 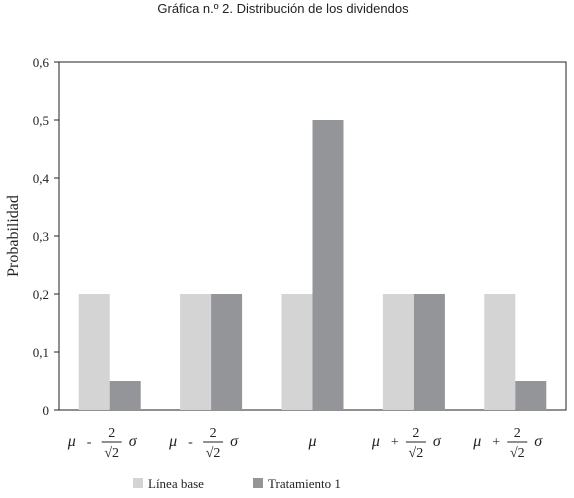 I want to click on y-axis: 0 0,1 0,2 0,3 0,4 0,5 0,6, so click(x=46, y=236).